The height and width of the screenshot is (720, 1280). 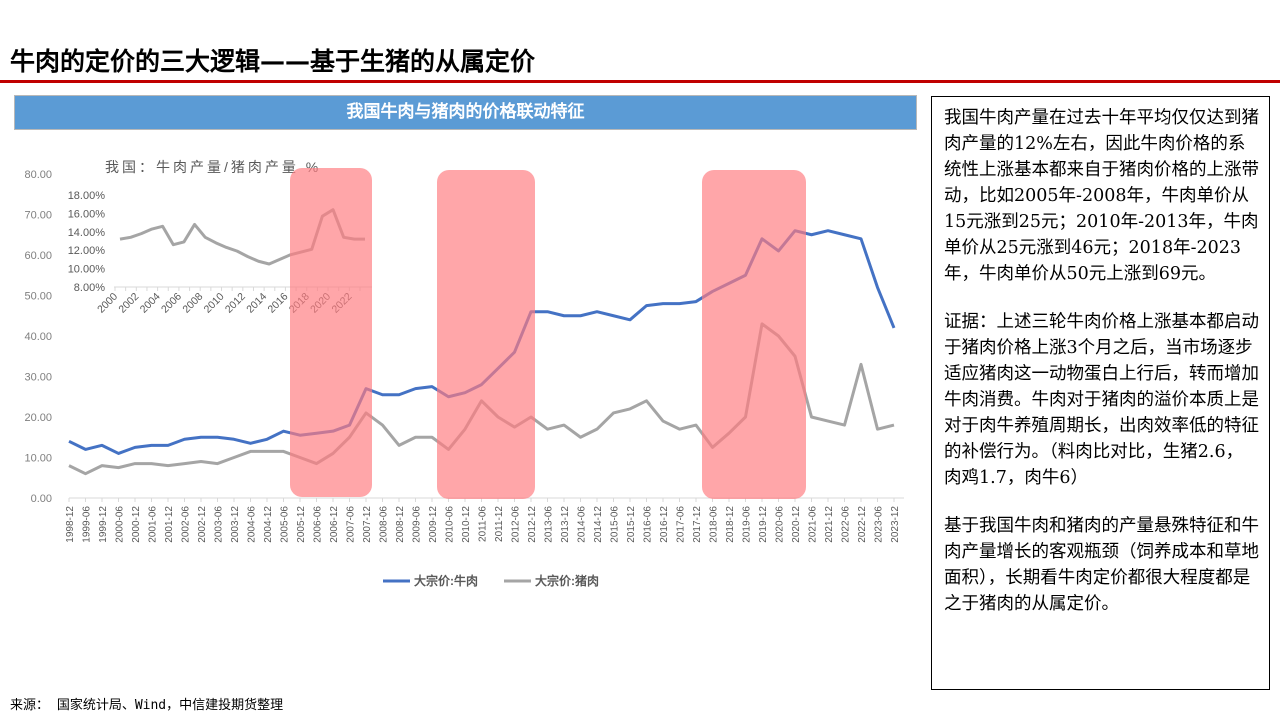 I want to click on x-axis-label: 2021-06, so click(x=813, y=524).